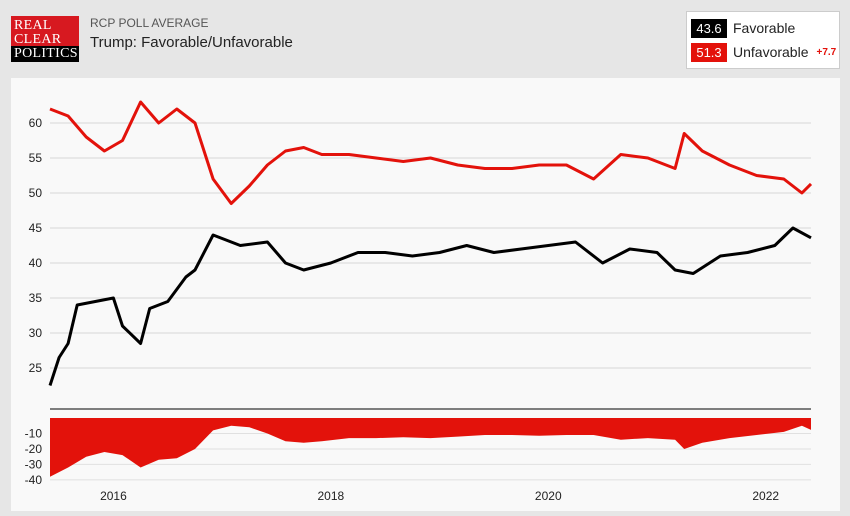 Image resolution: width=850 pixels, height=516 pixels. What do you see at coordinates (36, 193) in the screenshot?
I see `y-tick-label: 50` at bounding box center [36, 193].